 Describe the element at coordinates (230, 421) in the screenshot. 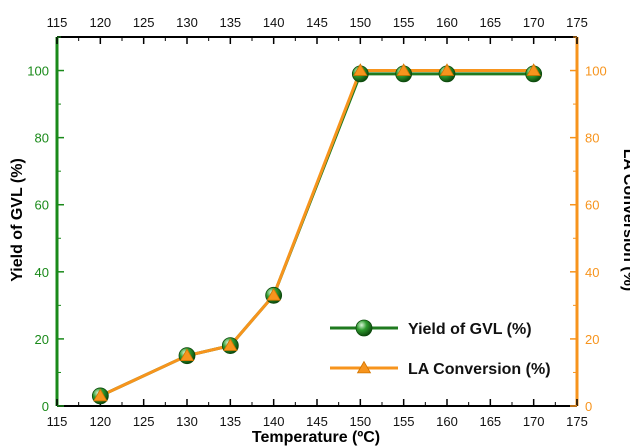

I see `x-tick-label-bottom: 135` at that location.